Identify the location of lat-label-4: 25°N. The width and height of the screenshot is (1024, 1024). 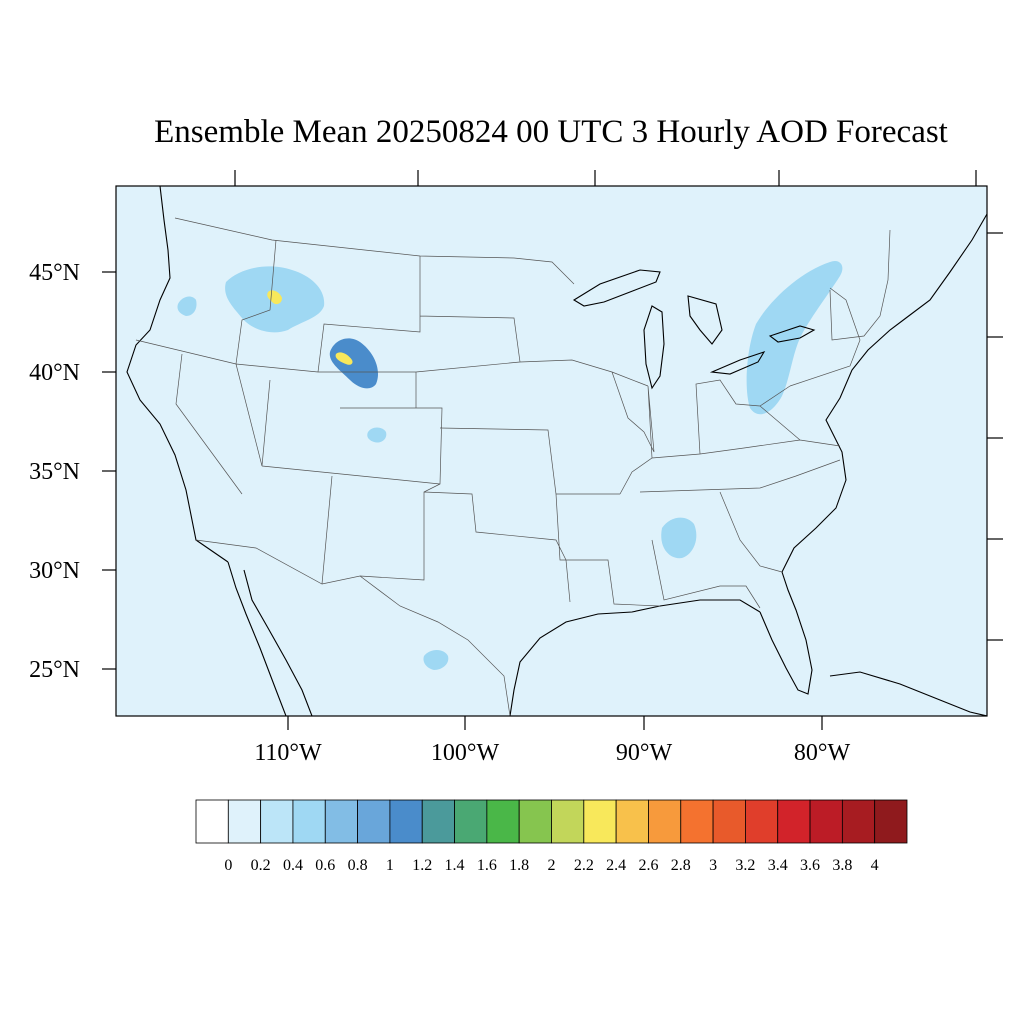
(54, 670).